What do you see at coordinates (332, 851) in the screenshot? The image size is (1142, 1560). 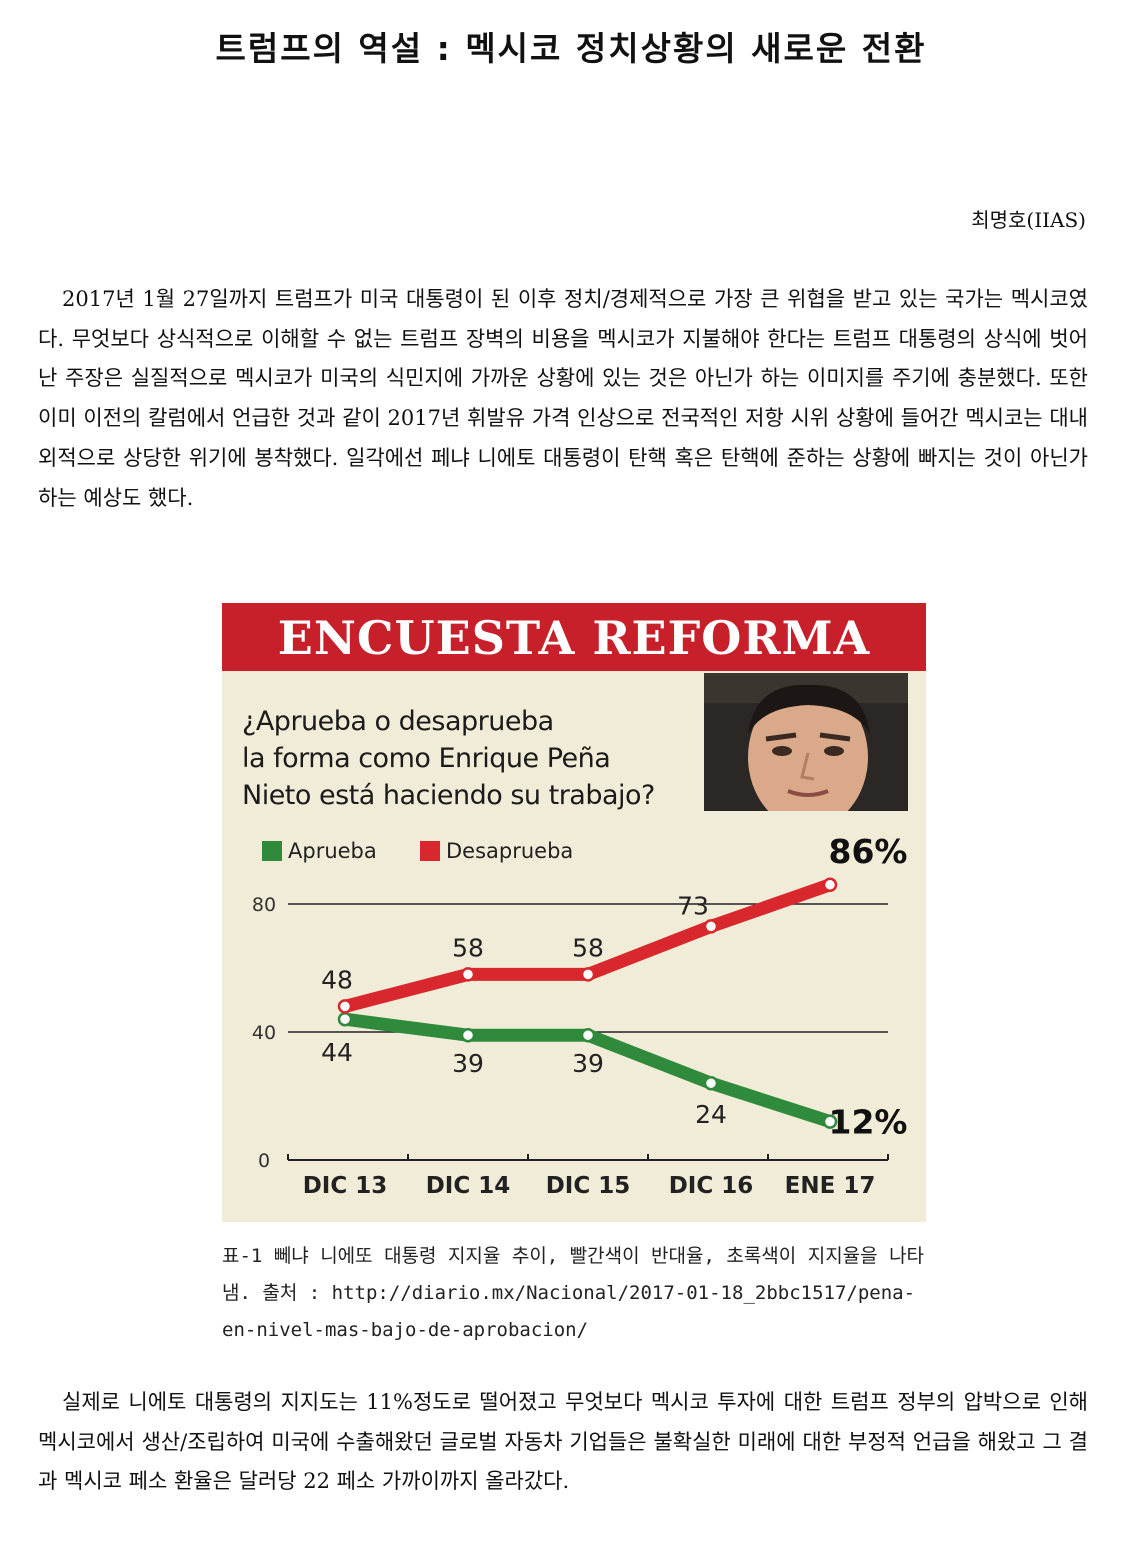 I see `legend-label: Aprueba` at bounding box center [332, 851].